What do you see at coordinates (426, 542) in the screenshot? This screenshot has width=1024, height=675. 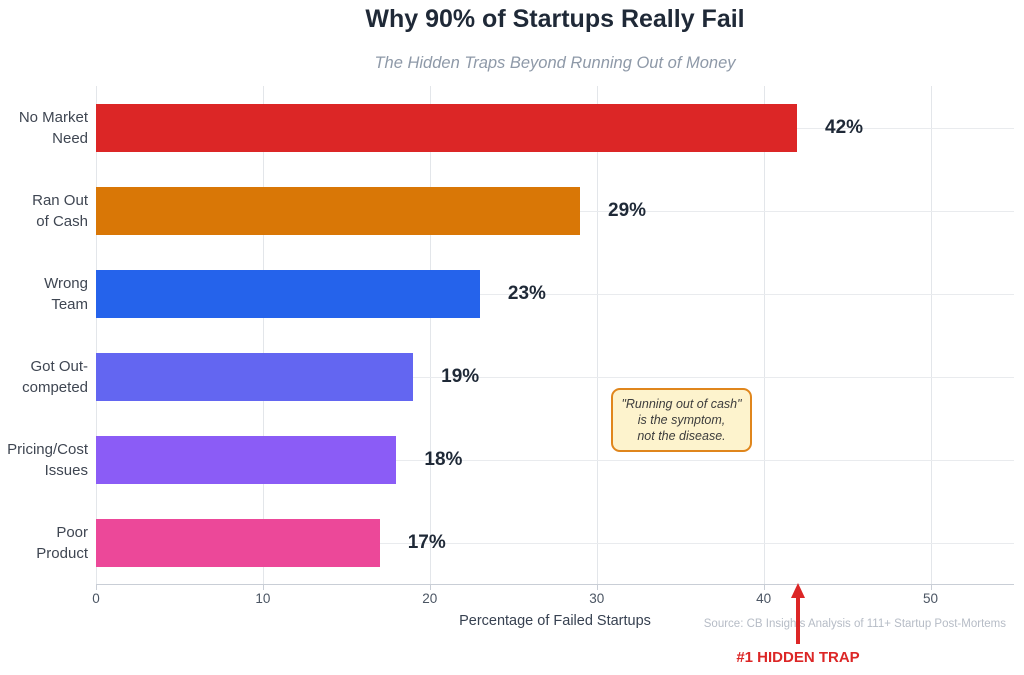 I see `bar-value-label: 17%` at bounding box center [426, 542].